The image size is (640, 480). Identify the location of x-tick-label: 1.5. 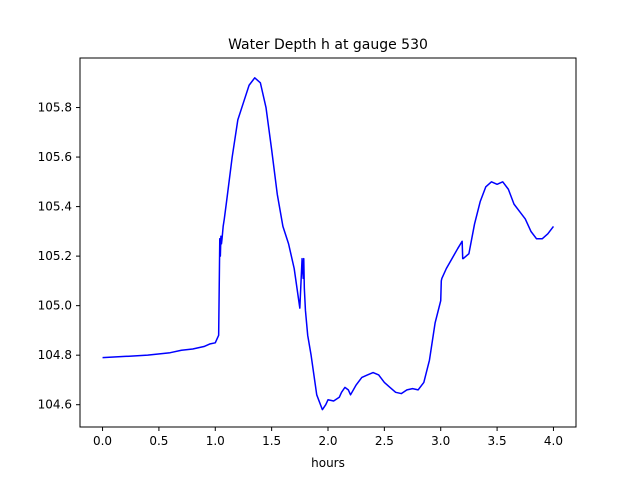
(271, 441).